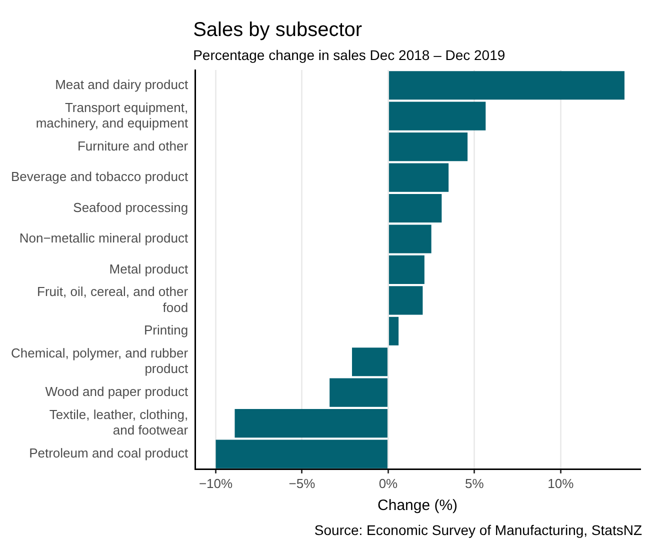 The height and width of the screenshot is (549, 654). Describe the element at coordinates (474, 483) in the screenshot. I see `x-tick-label: 5%` at that location.